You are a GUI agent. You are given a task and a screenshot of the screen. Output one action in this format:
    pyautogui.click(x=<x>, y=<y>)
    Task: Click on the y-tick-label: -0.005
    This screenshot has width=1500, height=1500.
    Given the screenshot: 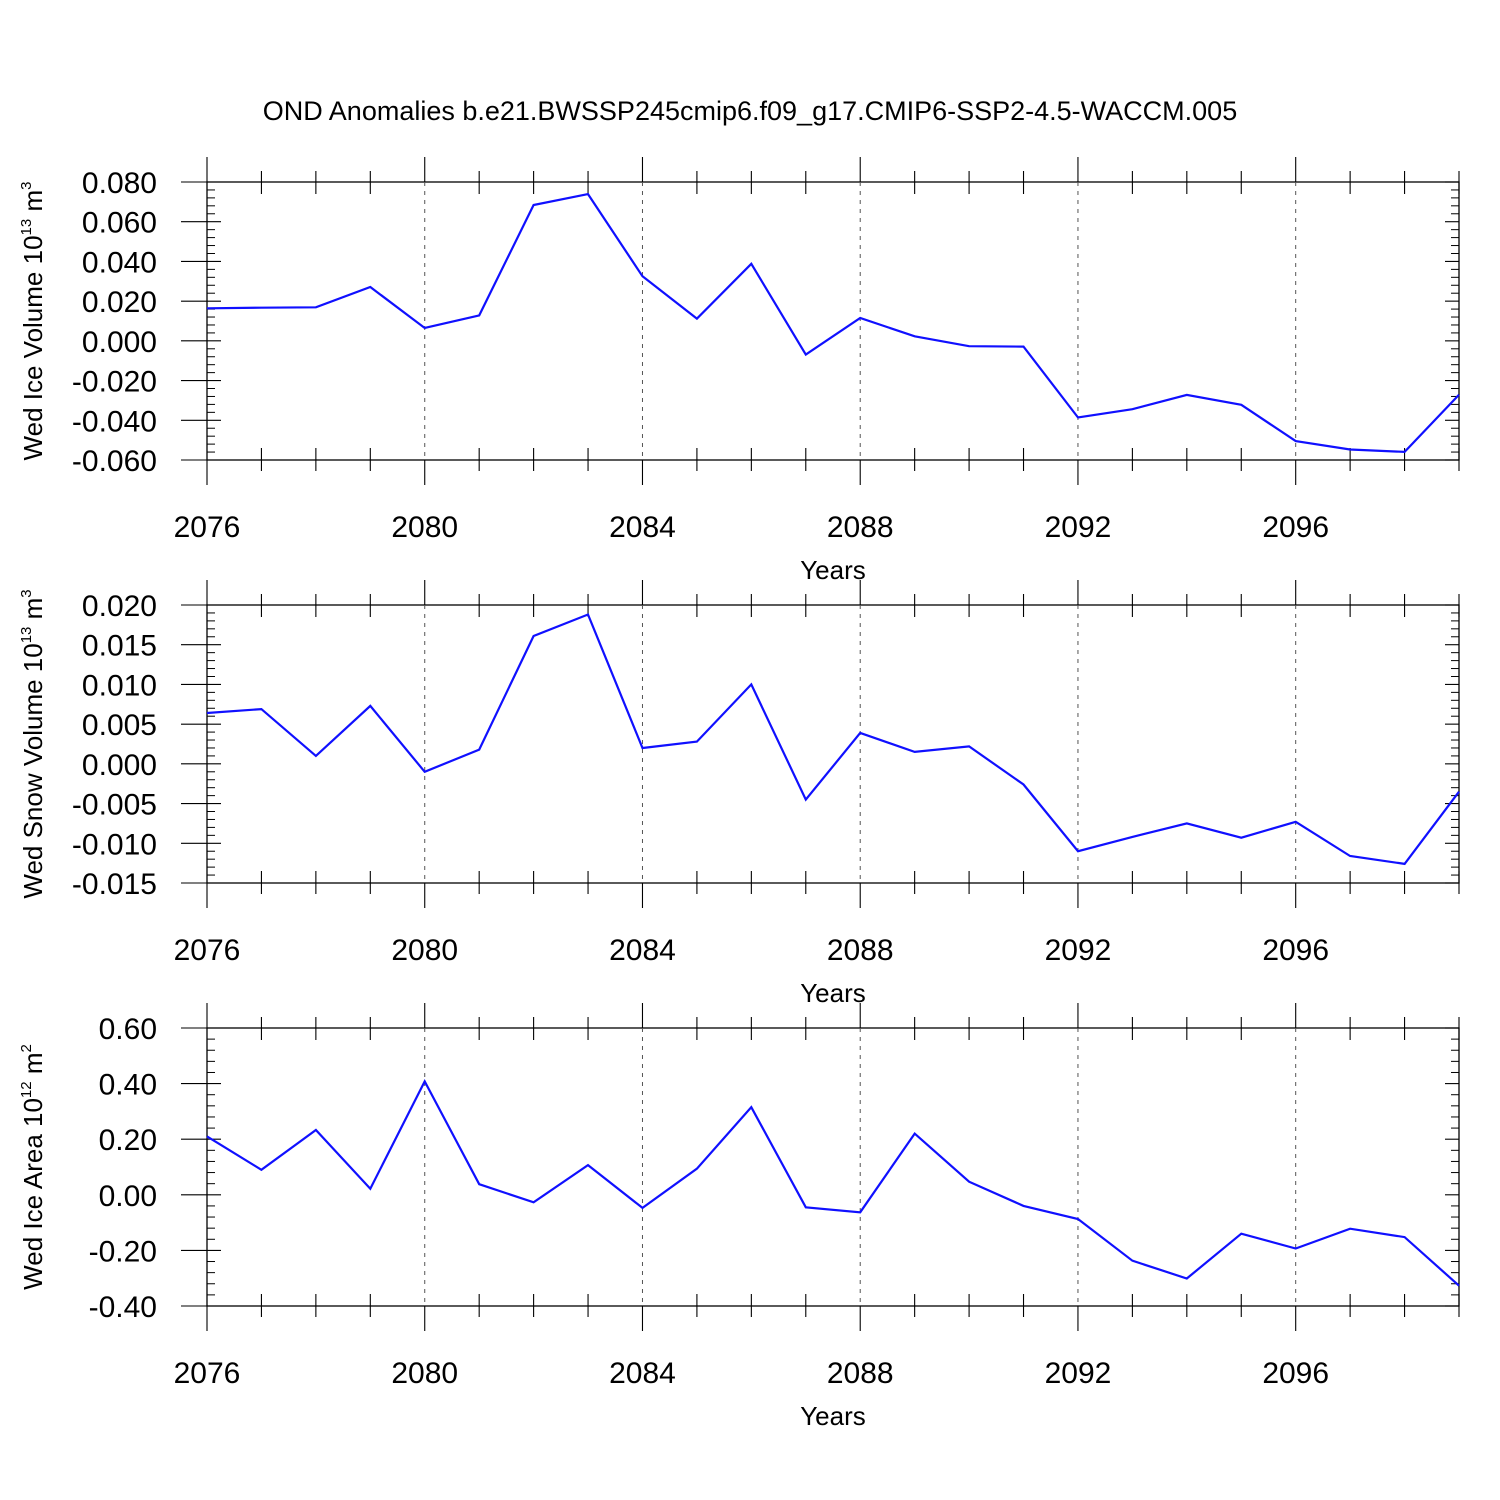 What is the action you would take?
    pyautogui.click(x=114, y=805)
    